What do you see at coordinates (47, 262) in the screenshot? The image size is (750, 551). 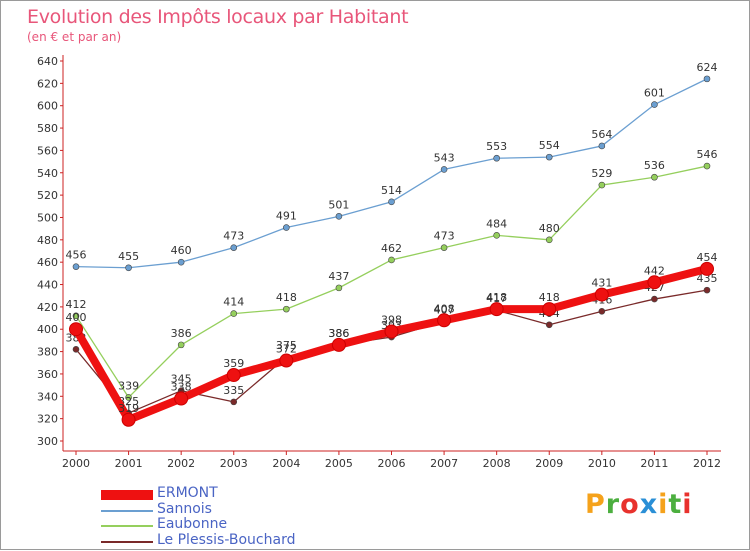 I see `y-tick-label: 460` at bounding box center [47, 262].